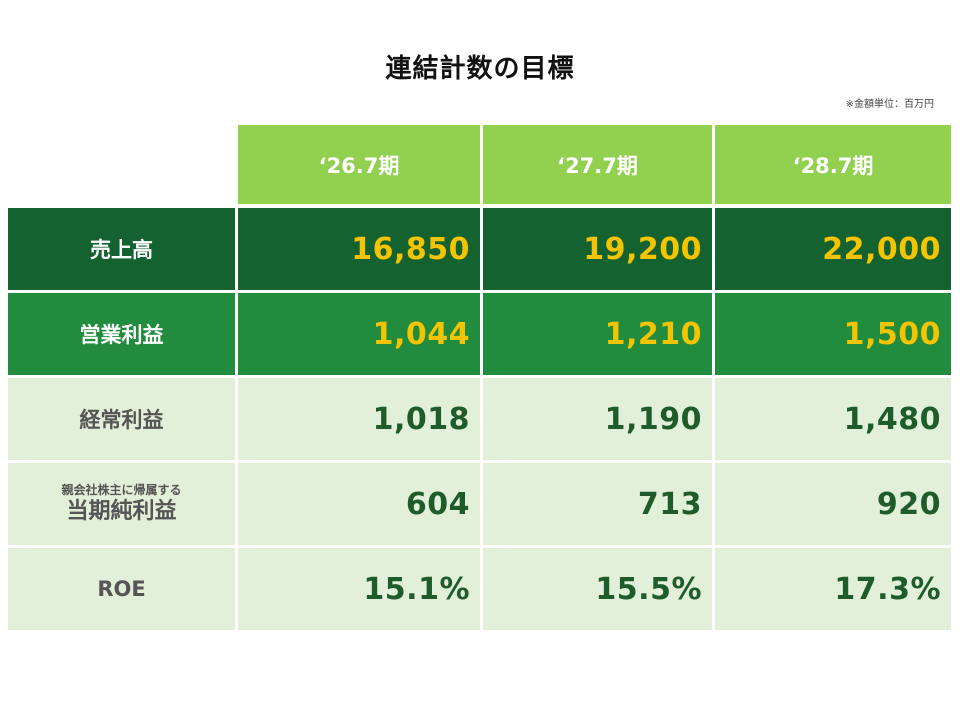 This screenshot has height=720, width=960. What do you see at coordinates (597, 164) in the screenshot?
I see `column-header-fy27: ‘27.7期` at bounding box center [597, 164].